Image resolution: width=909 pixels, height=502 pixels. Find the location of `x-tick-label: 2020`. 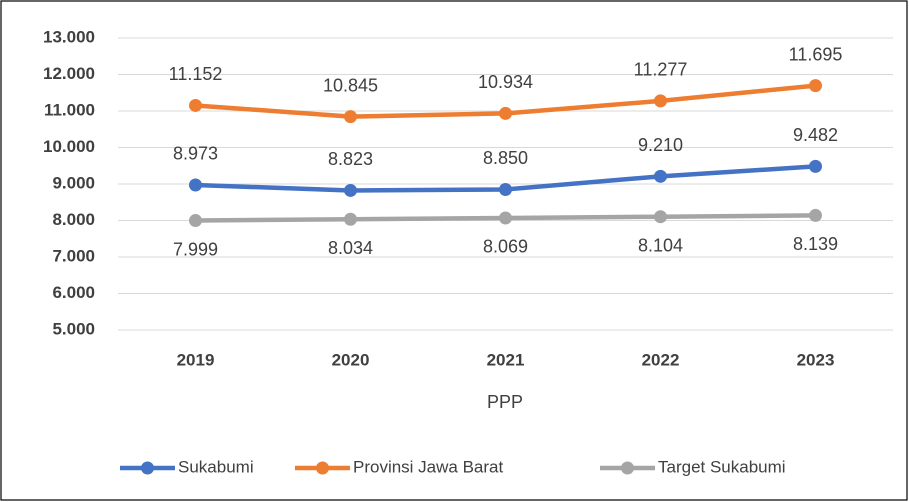

x-tick-label: 2020 is located at coordinates (351, 359).